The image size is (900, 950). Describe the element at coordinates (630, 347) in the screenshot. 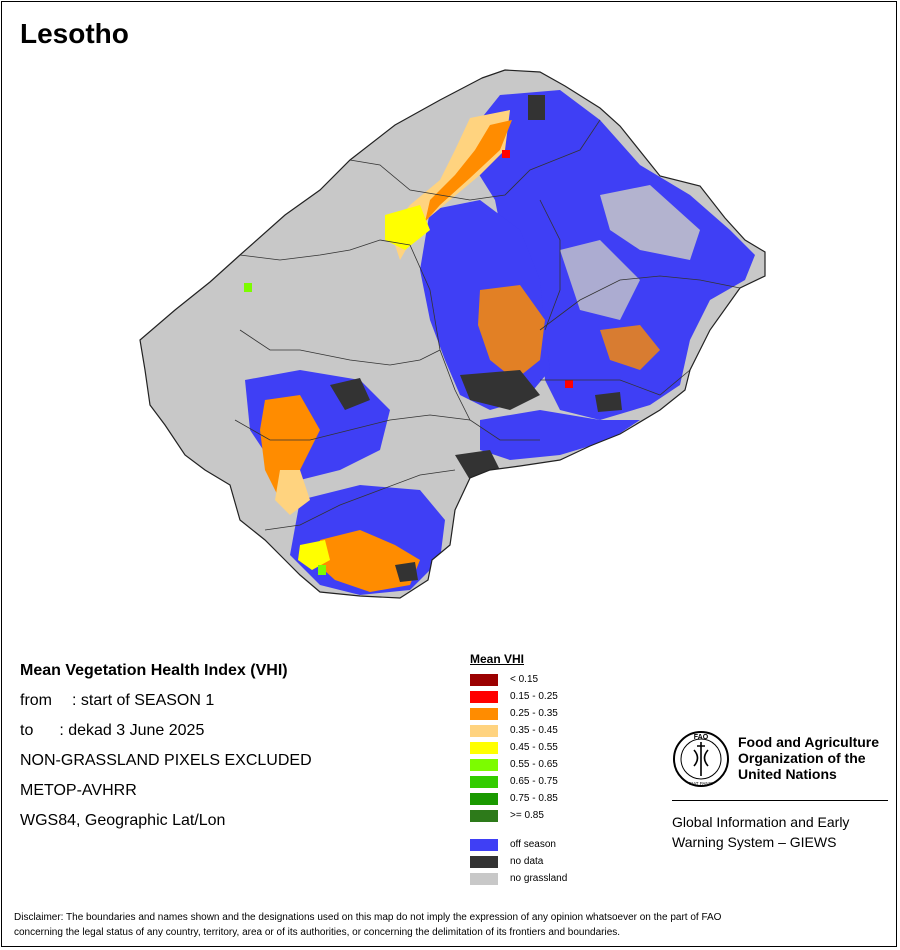

I see `vhi-band-east` at that location.